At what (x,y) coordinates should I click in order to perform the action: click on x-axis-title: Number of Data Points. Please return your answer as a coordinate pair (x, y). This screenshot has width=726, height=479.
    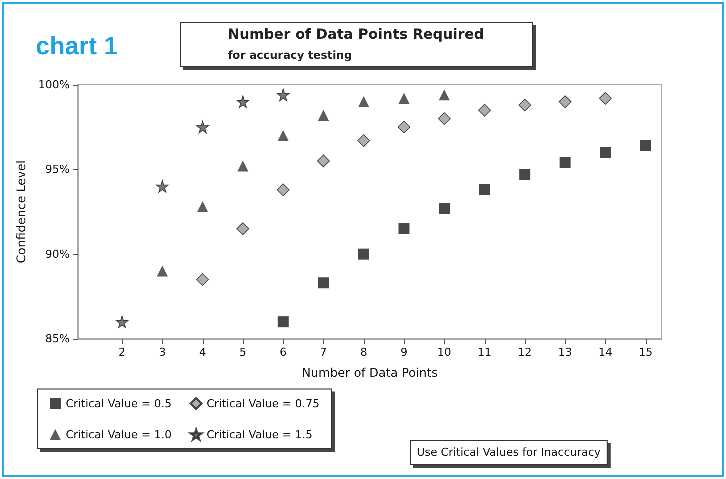
    Looking at the image, I should click on (370, 373).